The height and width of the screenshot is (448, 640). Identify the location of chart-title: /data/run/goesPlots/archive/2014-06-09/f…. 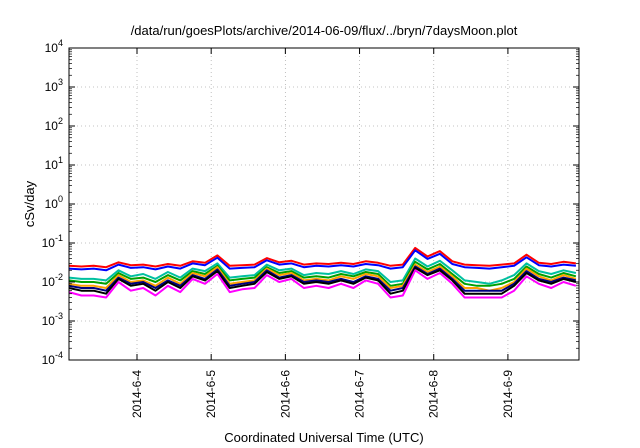
(324, 30).